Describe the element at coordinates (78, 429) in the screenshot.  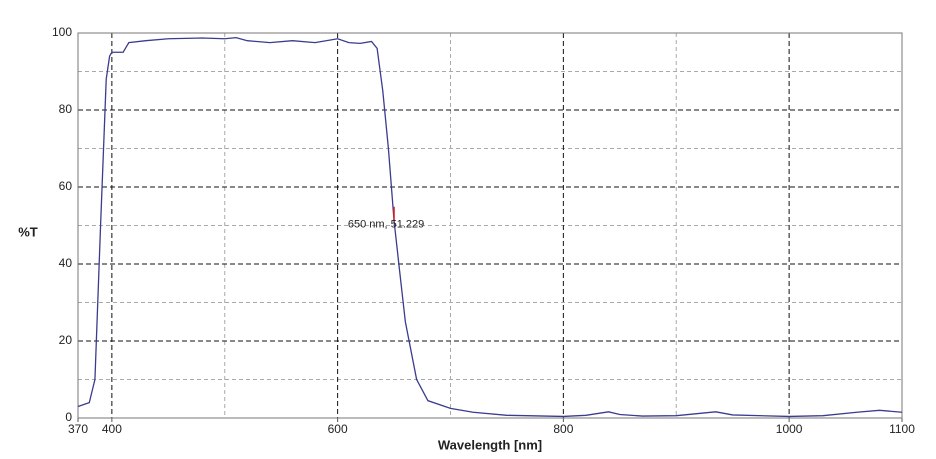
I see `x-tick-label: 370` at that location.